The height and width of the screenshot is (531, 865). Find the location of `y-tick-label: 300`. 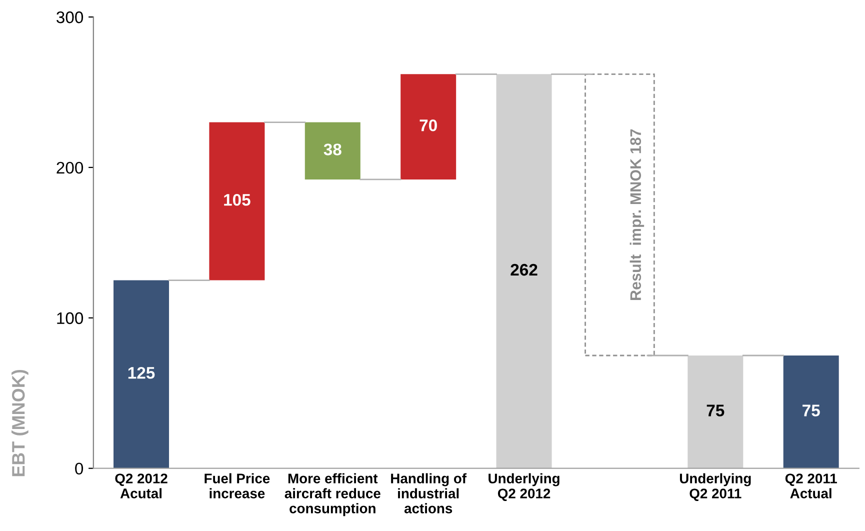

y-tick-label: 300 is located at coordinates (70, 17).